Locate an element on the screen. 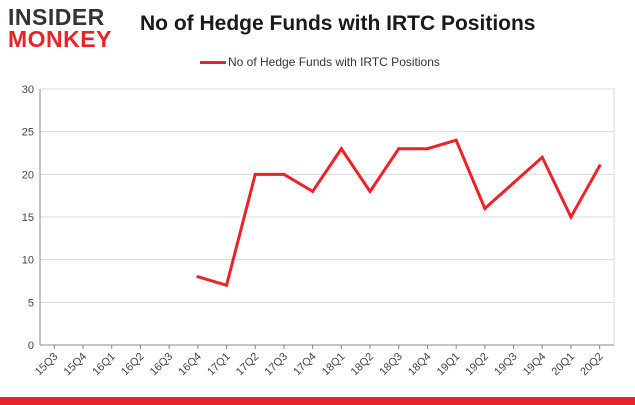 This screenshot has width=635, height=405. x-tick-label: 19Q2 is located at coordinates (477, 365).